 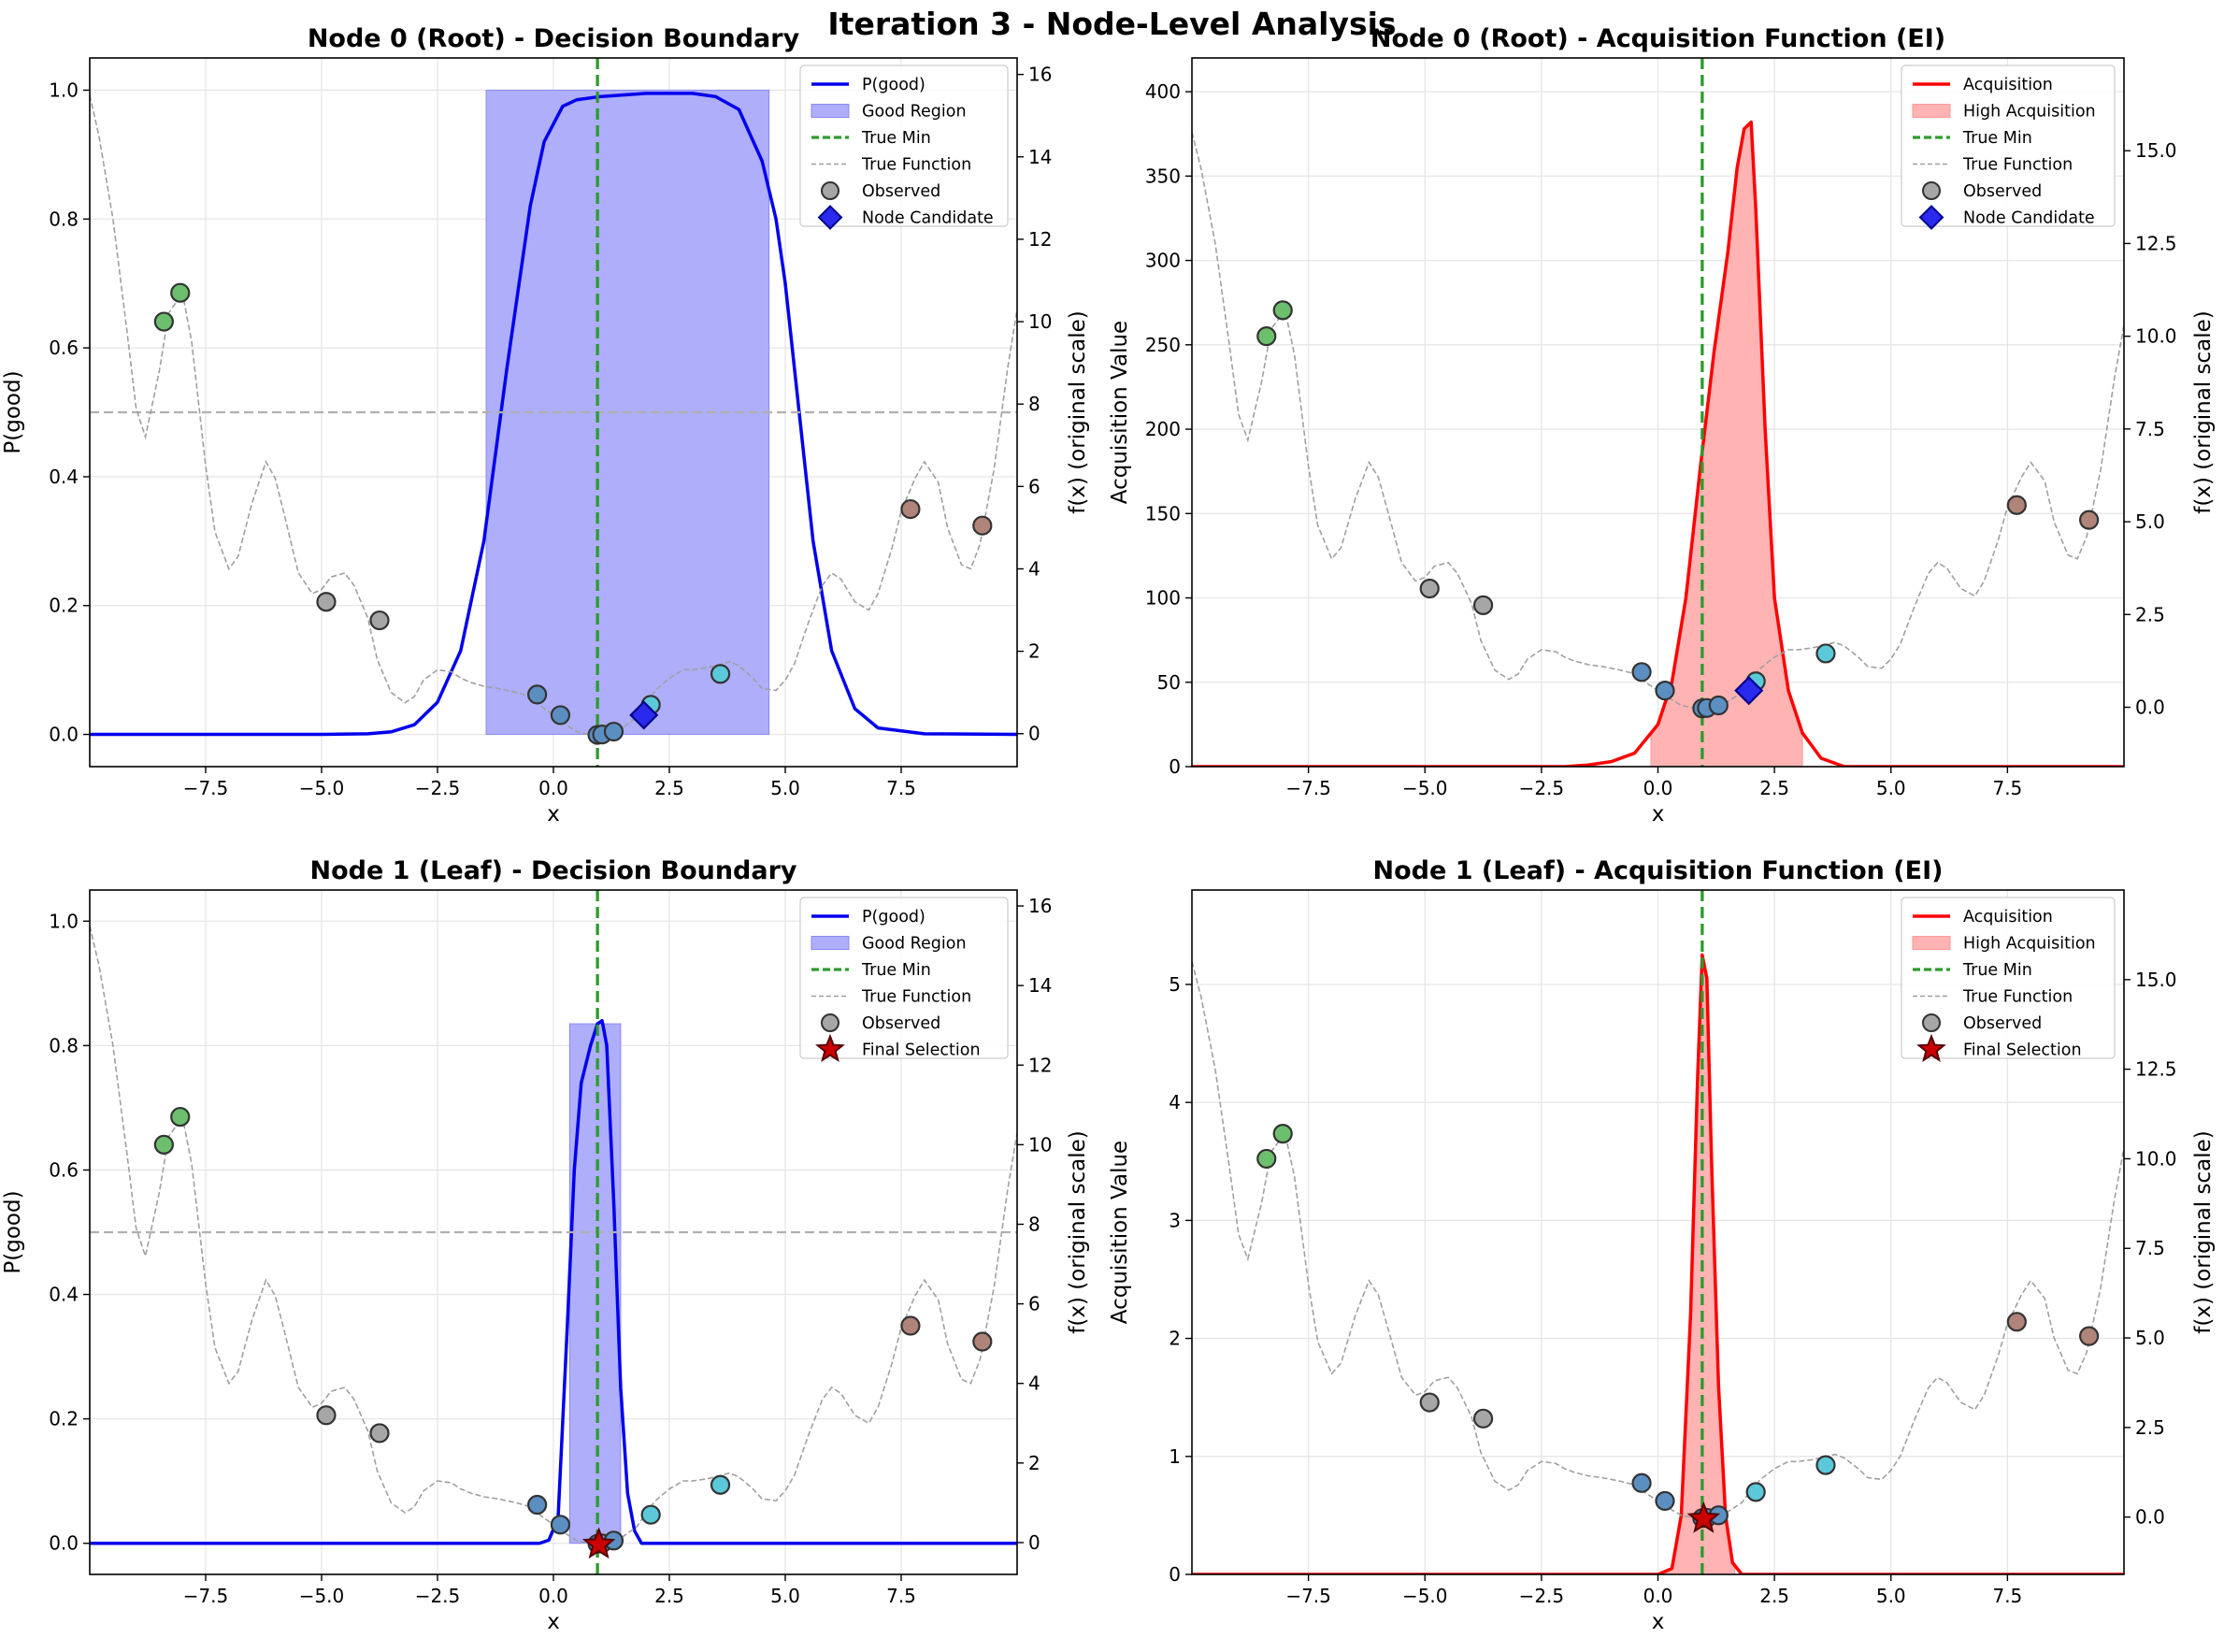 I want to click on y-tick-label: 5, so click(x=1175, y=985).